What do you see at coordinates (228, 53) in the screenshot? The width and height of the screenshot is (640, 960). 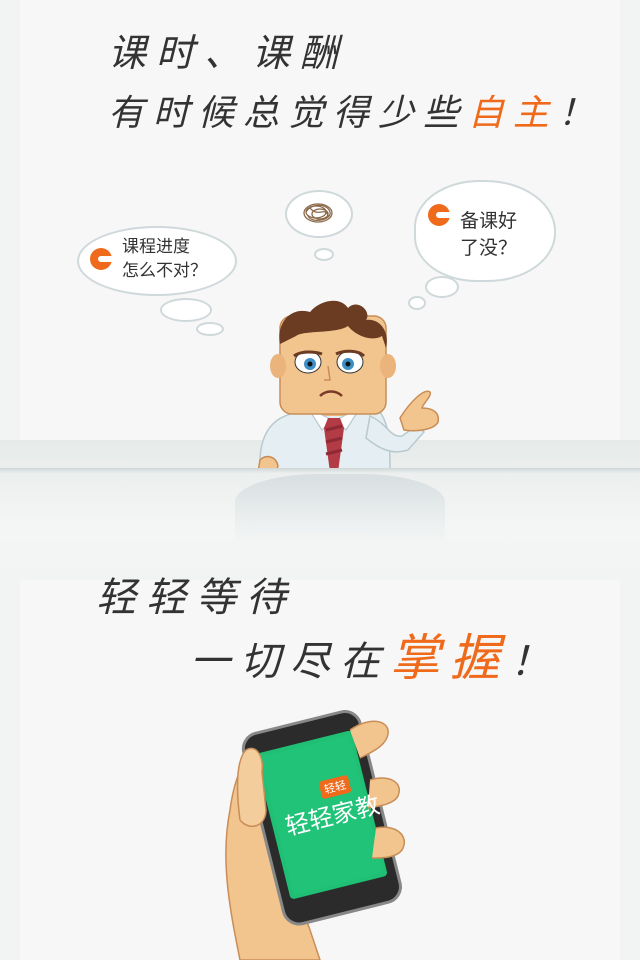 I see `headline-line-1: 课时、课酬` at bounding box center [228, 53].